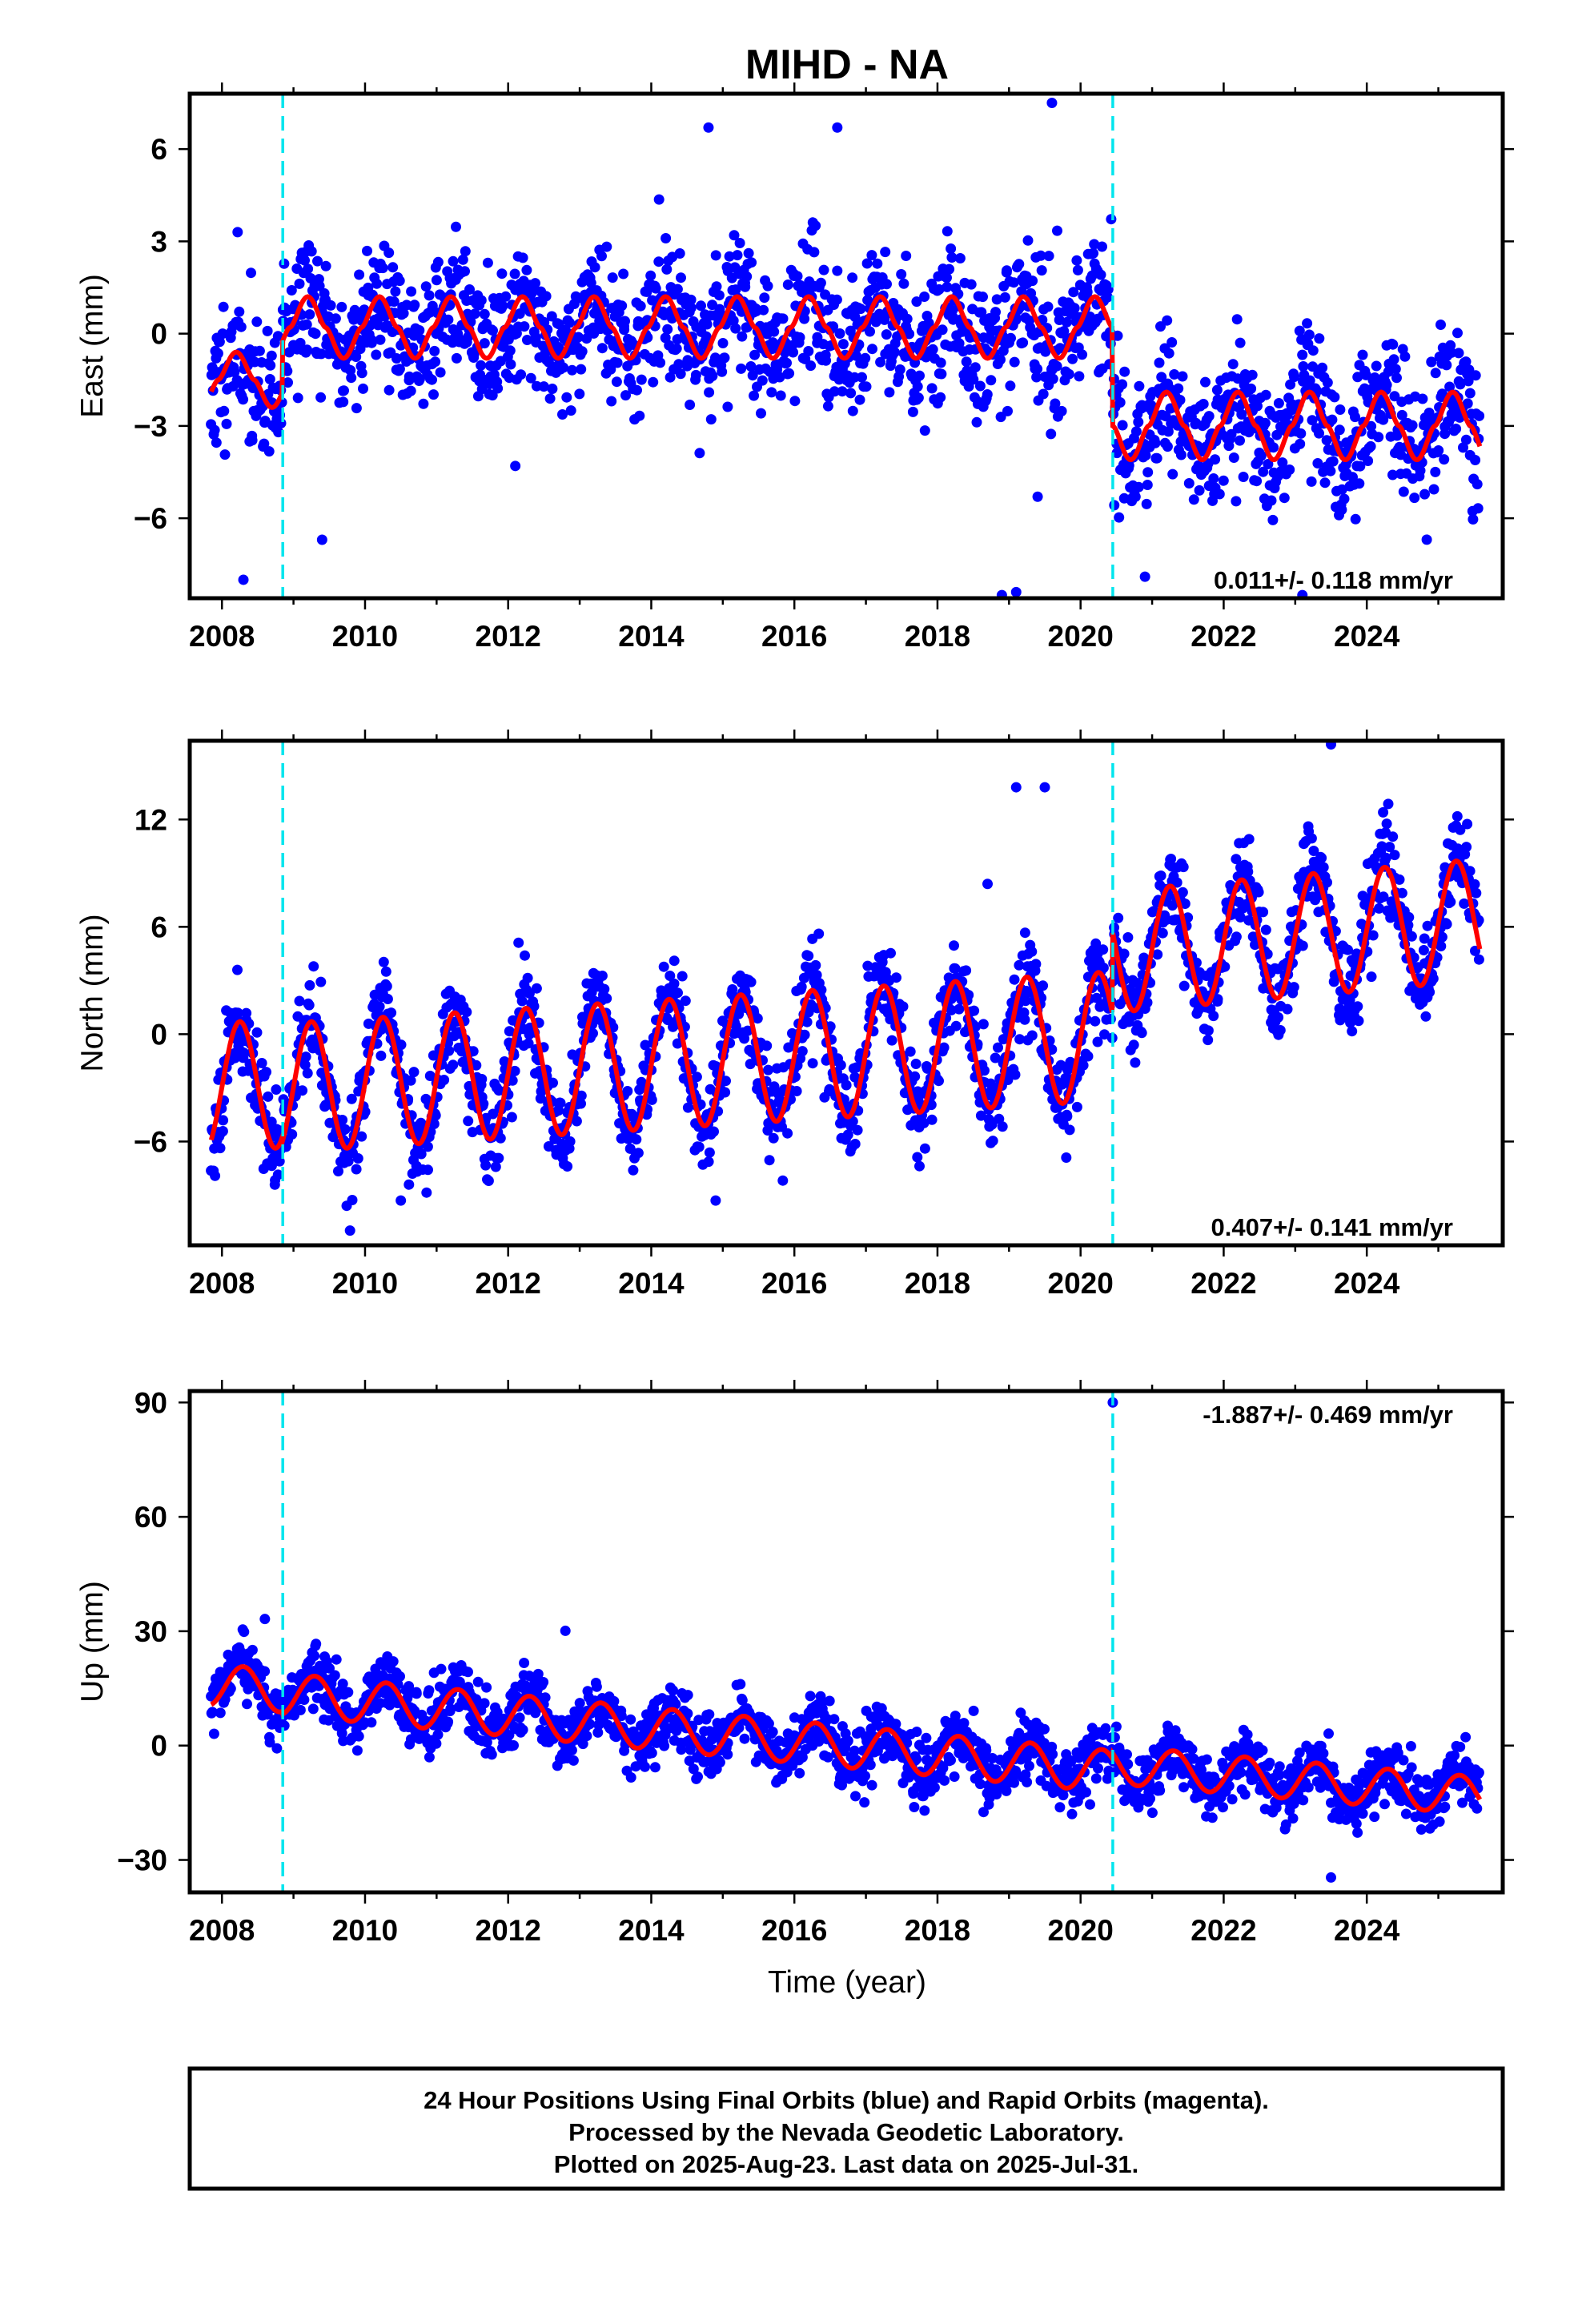  I want to click on y-tick-label: 3, so click(159, 242).